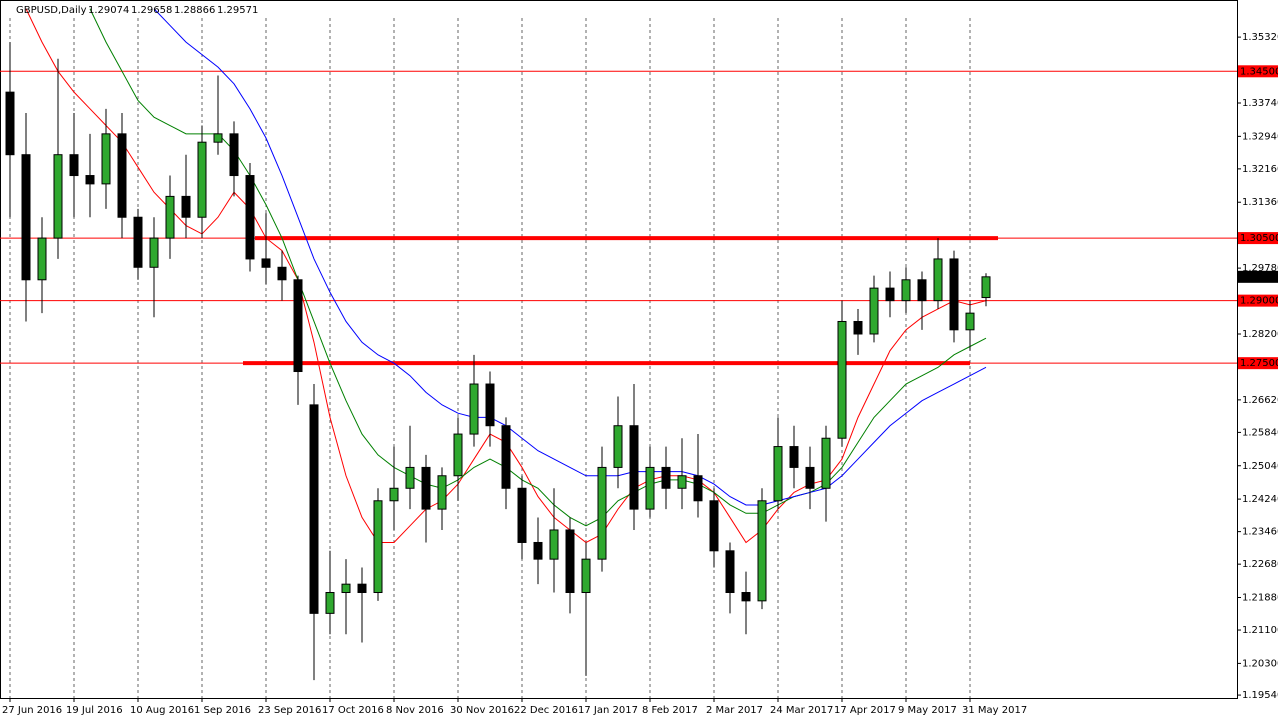 Image resolution: width=1278 pixels, height=722 pixels. I want to click on y-tick-label: 1.32940, so click(1260, 136).